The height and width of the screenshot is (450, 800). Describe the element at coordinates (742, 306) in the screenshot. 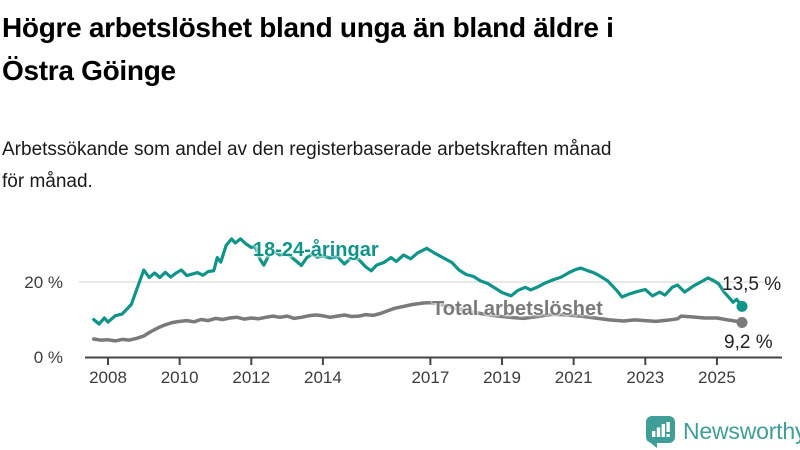

I see `series-young-end-dot` at that location.